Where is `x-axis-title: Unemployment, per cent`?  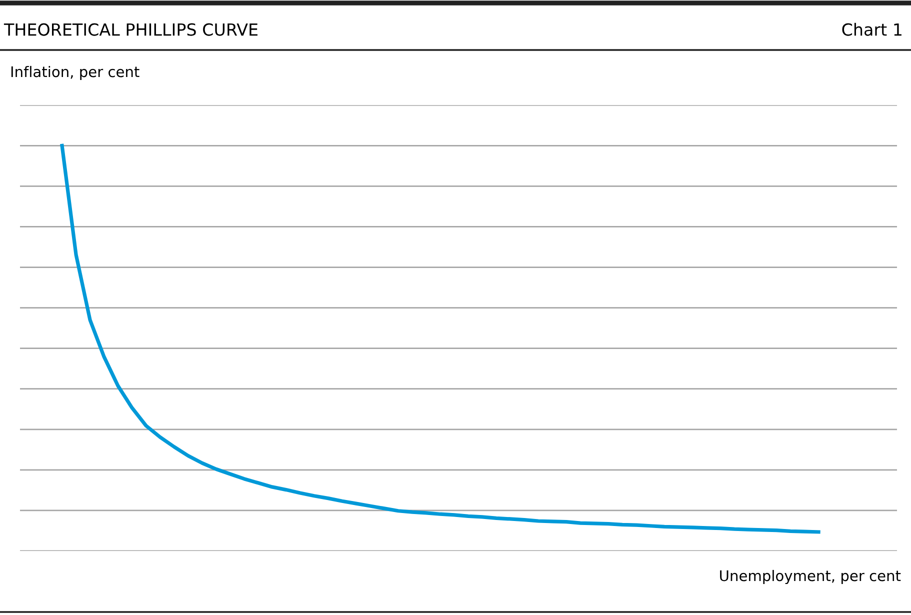 x-axis-title: Unemployment, per cent is located at coordinates (810, 577).